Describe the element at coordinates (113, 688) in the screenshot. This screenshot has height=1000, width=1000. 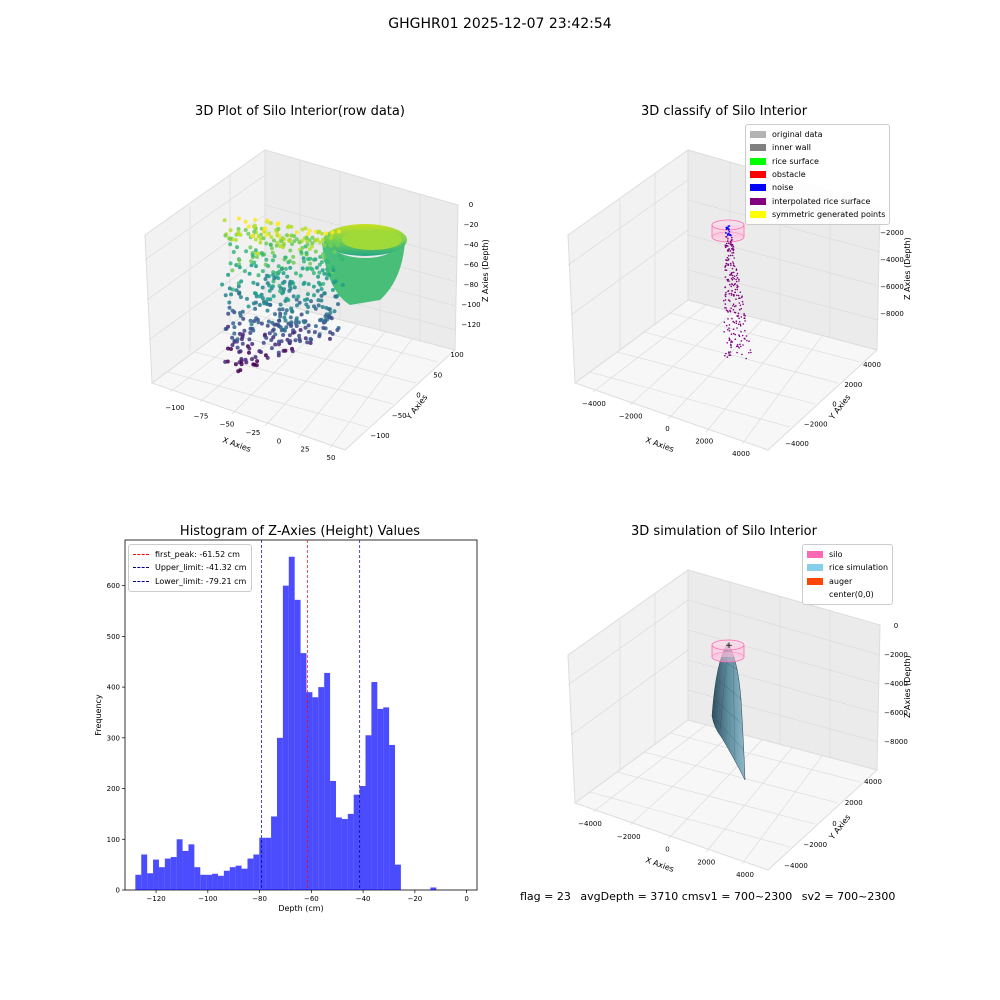
I see `y-tick-label: 400` at that location.